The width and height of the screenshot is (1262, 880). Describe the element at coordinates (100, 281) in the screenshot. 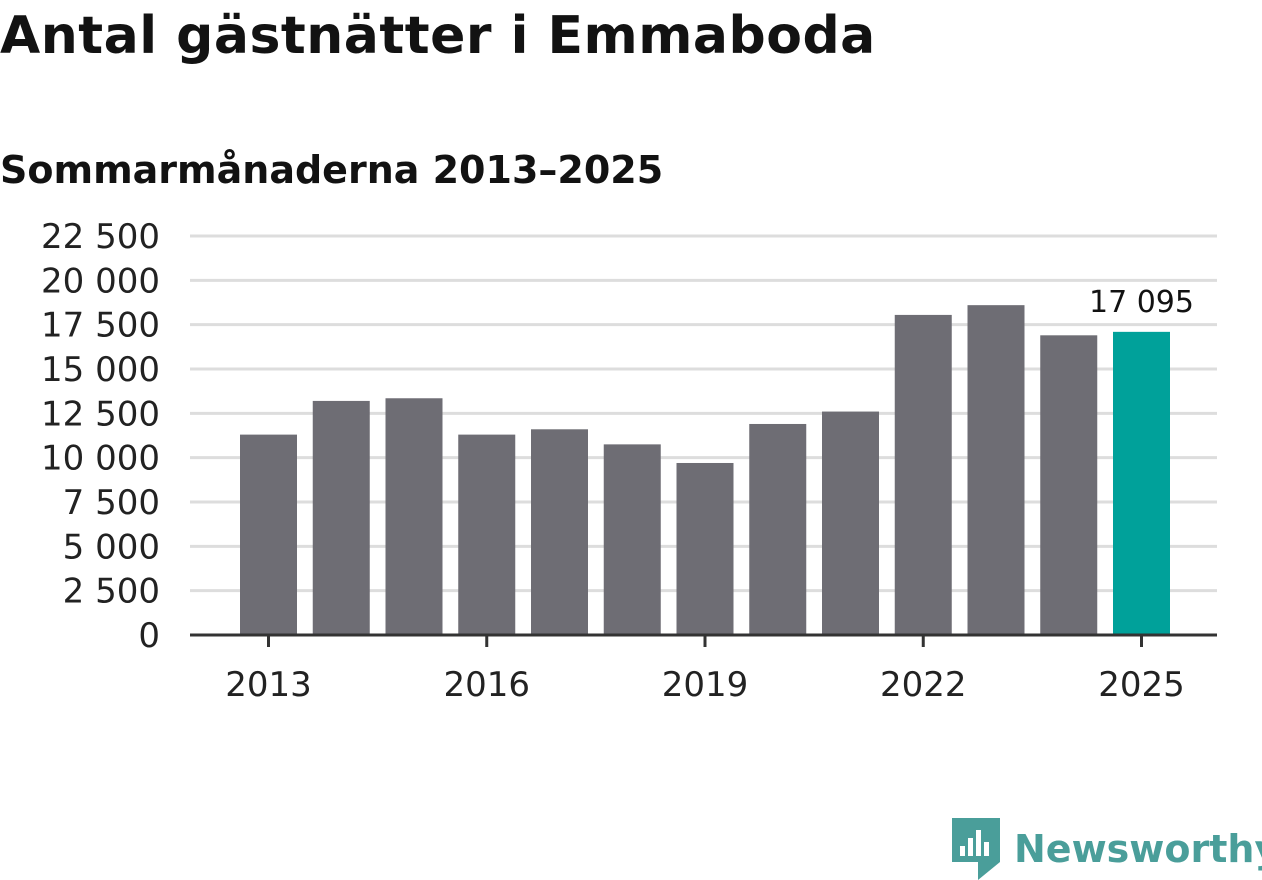

I see `y-tick-label: 20 000` at that location.